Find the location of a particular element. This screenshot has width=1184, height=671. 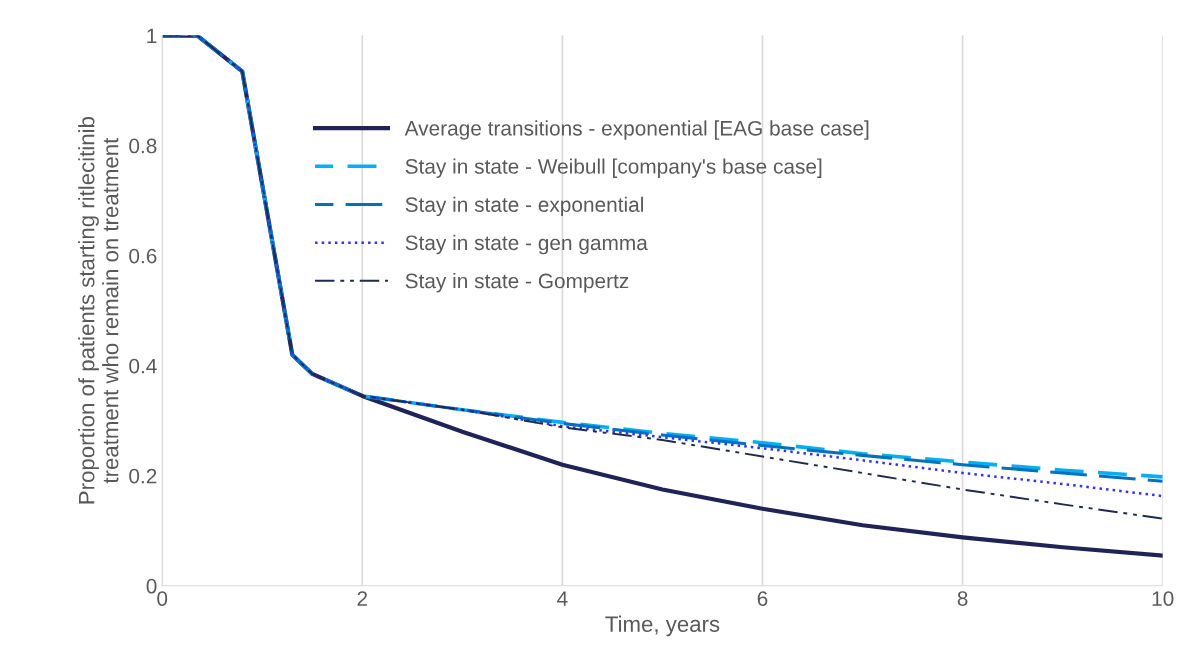

x-tick-label: 0 is located at coordinates (162, 598).